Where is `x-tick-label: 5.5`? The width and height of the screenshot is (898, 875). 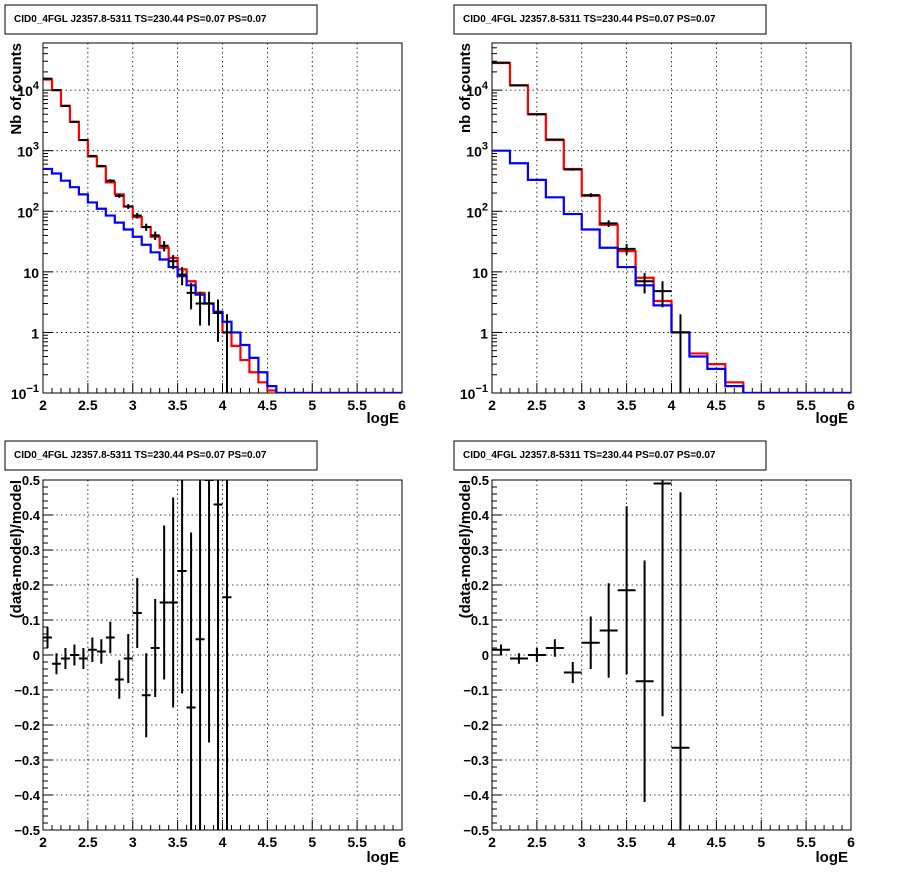
x-tick-label: 5.5 is located at coordinates (357, 405).